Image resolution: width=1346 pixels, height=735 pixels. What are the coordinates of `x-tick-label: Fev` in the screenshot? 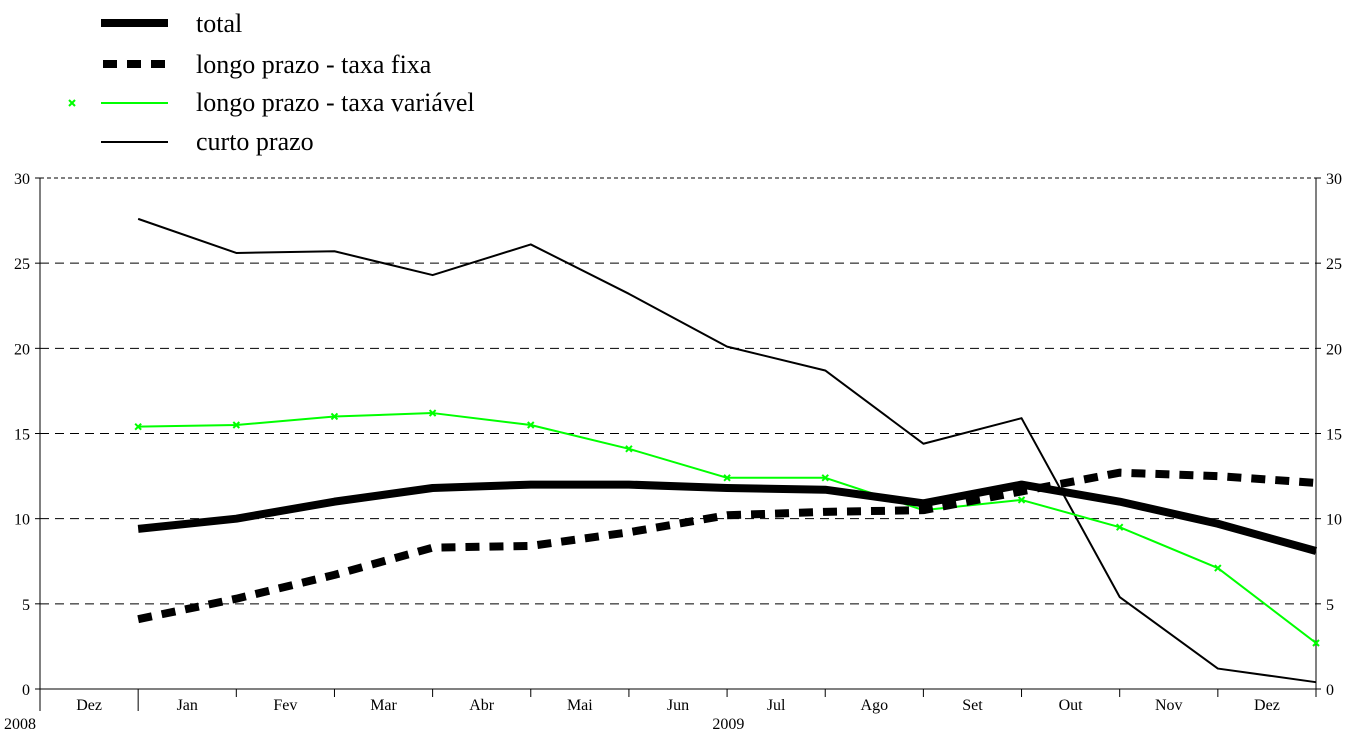 It's located at (285, 705).